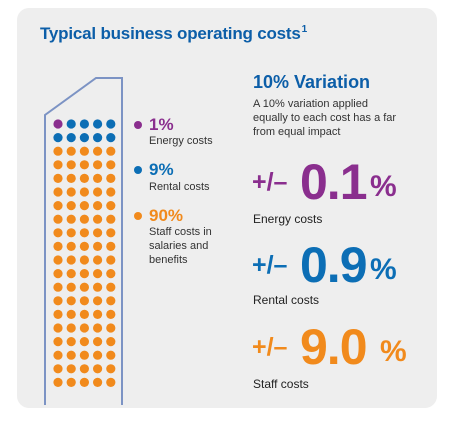  Describe the element at coordinates (58, 124) in the screenshot. I see `dot-energy` at that location.